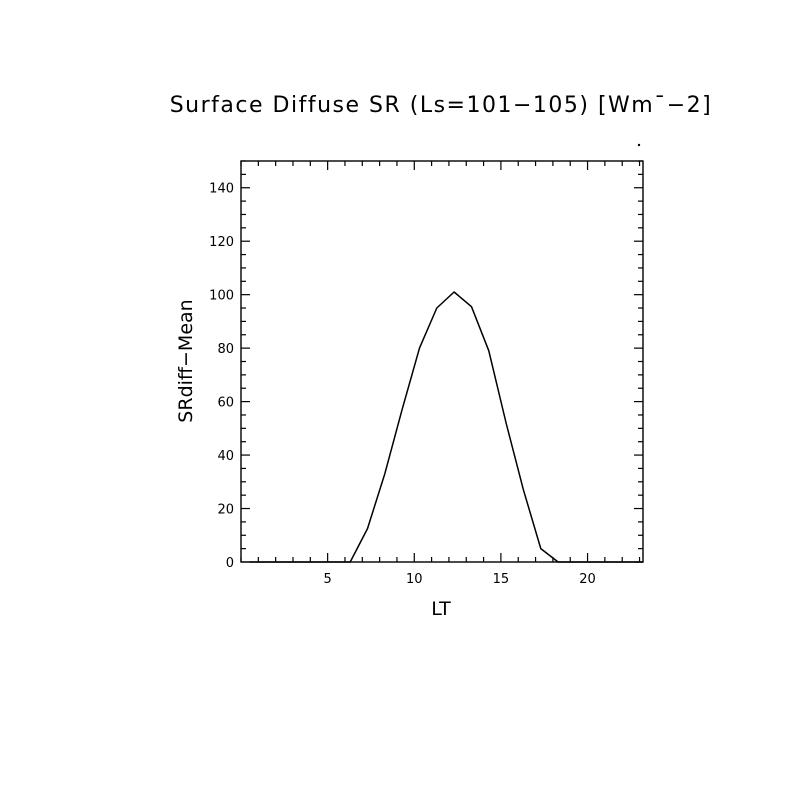 This screenshot has height=804, width=804. What do you see at coordinates (225, 510) in the screenshot?
I see `y-tick-label: 20` at bounding box center [225, 510].